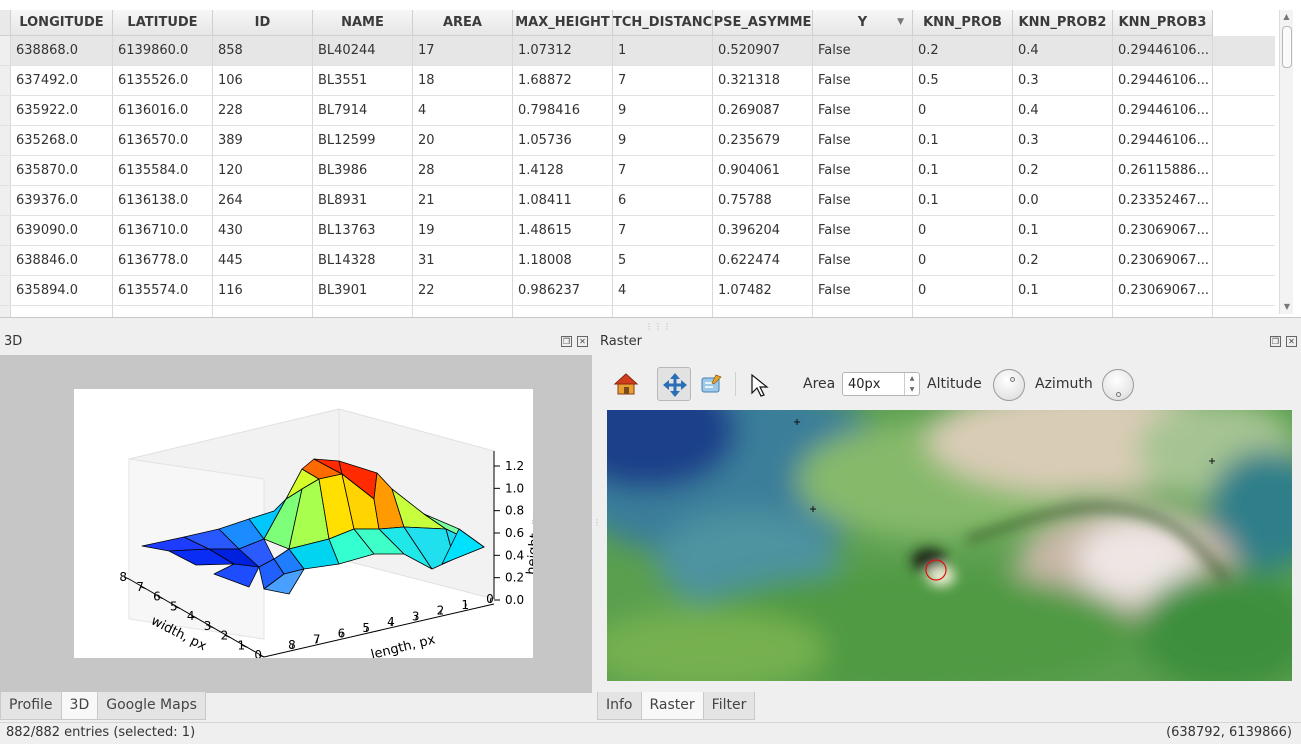  I want to click on table-cell: 0.5, so click(963, 80).